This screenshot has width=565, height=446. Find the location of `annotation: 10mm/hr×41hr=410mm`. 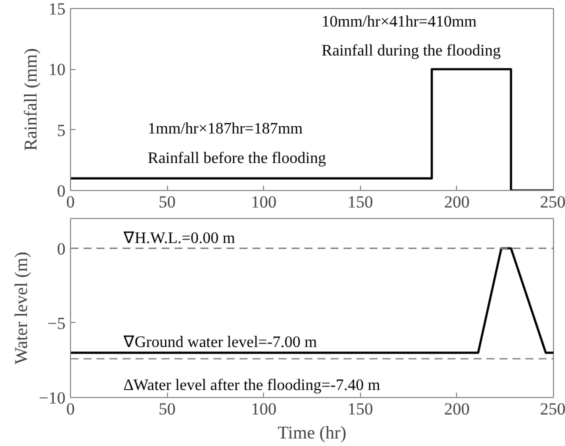

annotation: 10mm/hr×41hr=410mm is located at coordinates (400, 21).